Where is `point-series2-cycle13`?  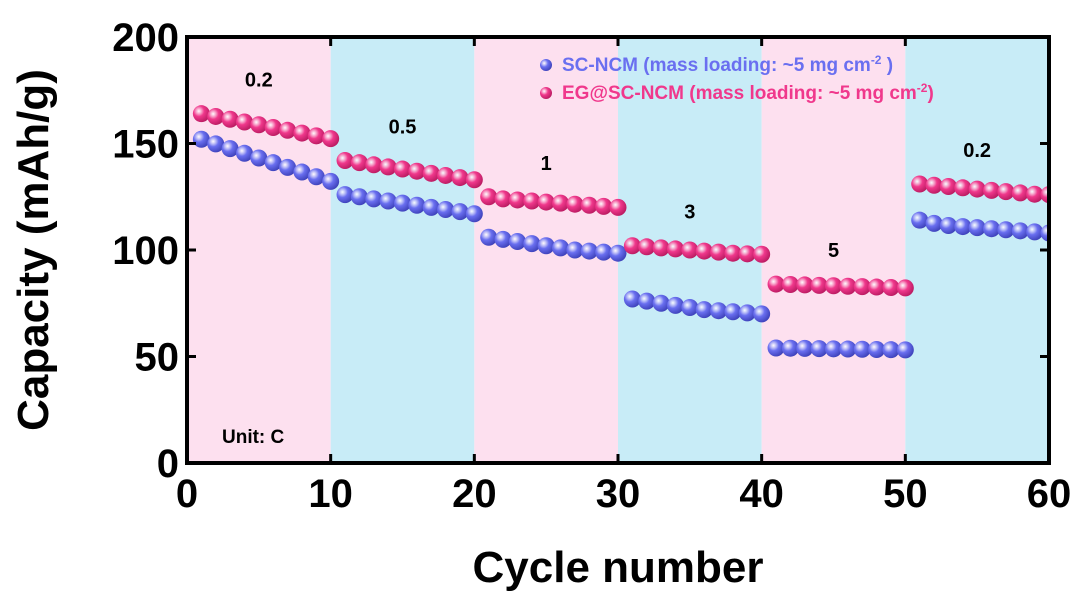 point-series2-cycle13 is located at coordinates (374, 165).